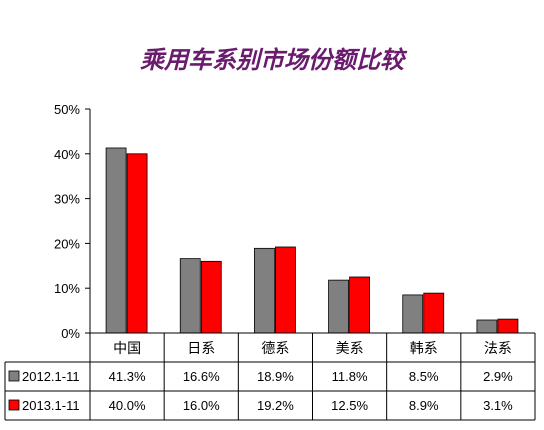  Describe the element at coordinates (51, 405) in the screenshot. I see `legend-series-name: 2013.1-11` at that location.